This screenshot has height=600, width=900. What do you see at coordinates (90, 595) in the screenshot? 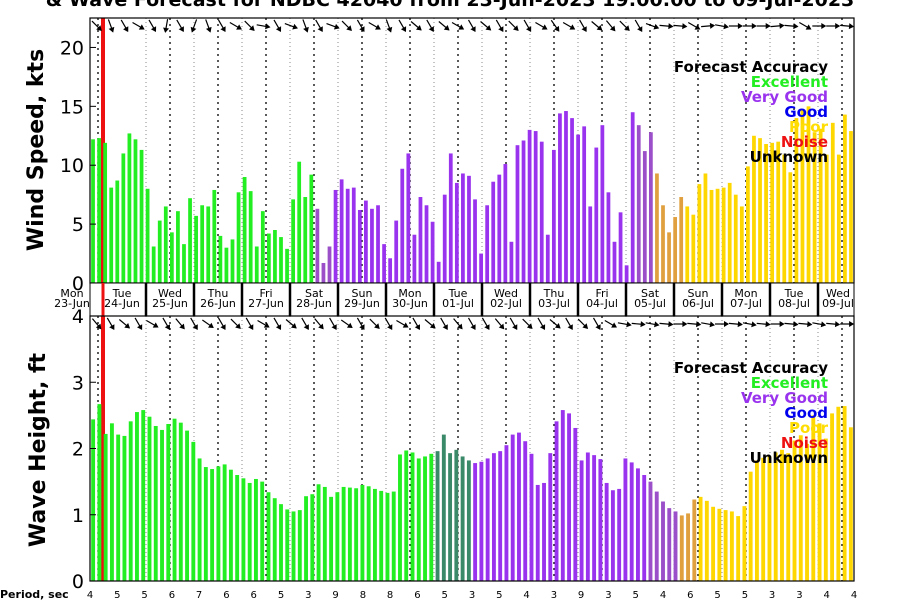
I see `period-value: 4` at bounding box center [90, 595].